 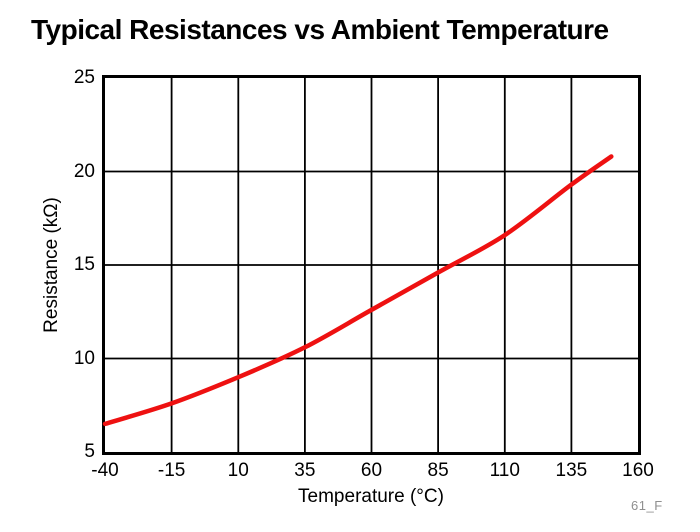 I want to click on y-tick-label: 10, so click(x=84, y=358).